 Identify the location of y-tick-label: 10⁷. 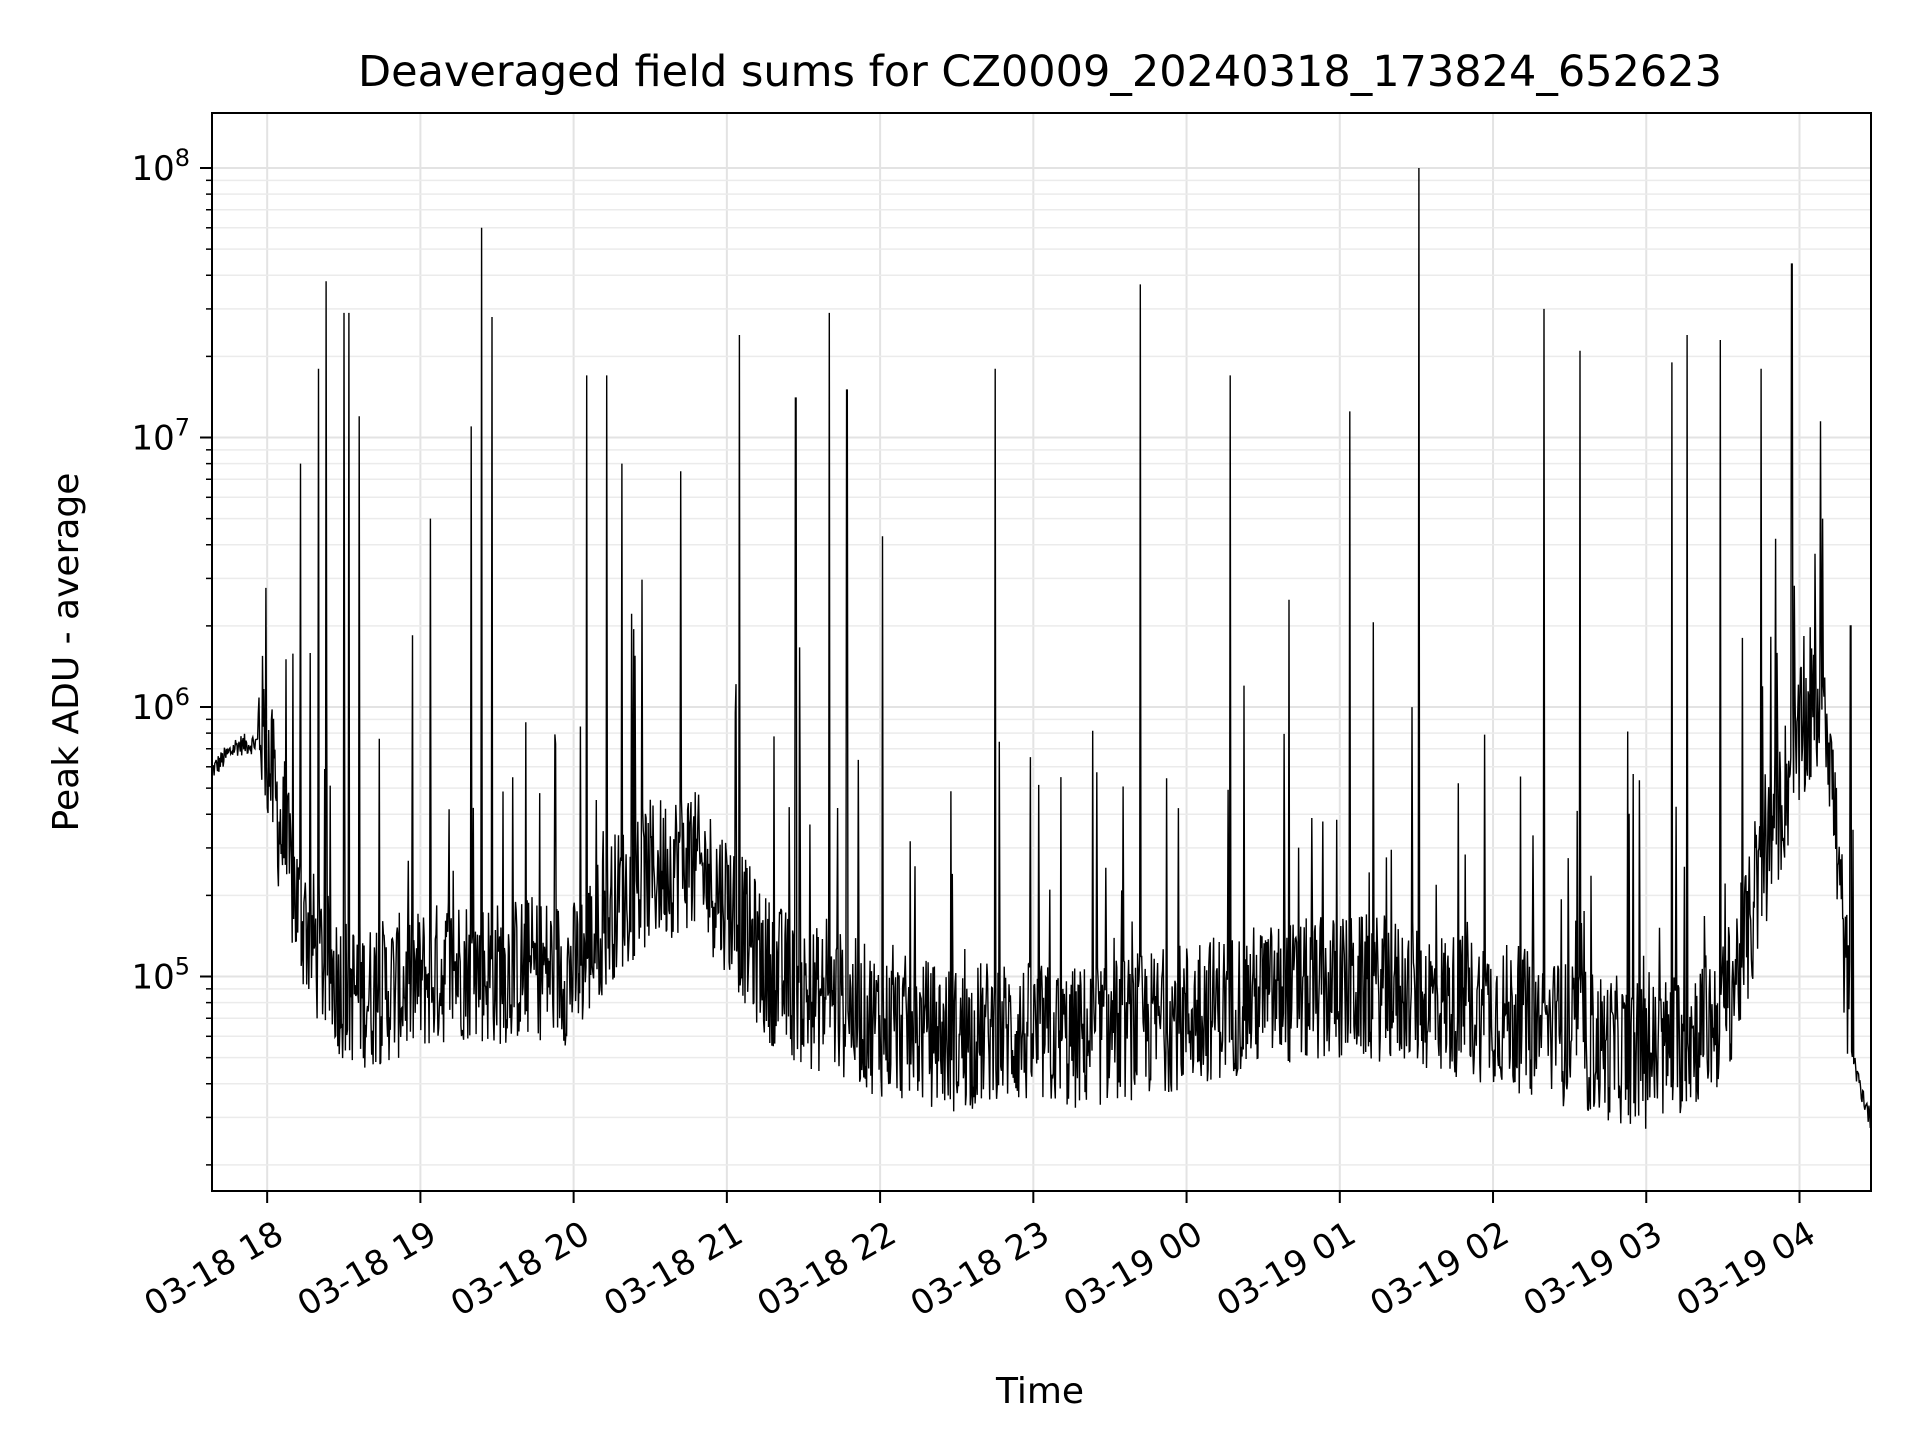
(160, 436).